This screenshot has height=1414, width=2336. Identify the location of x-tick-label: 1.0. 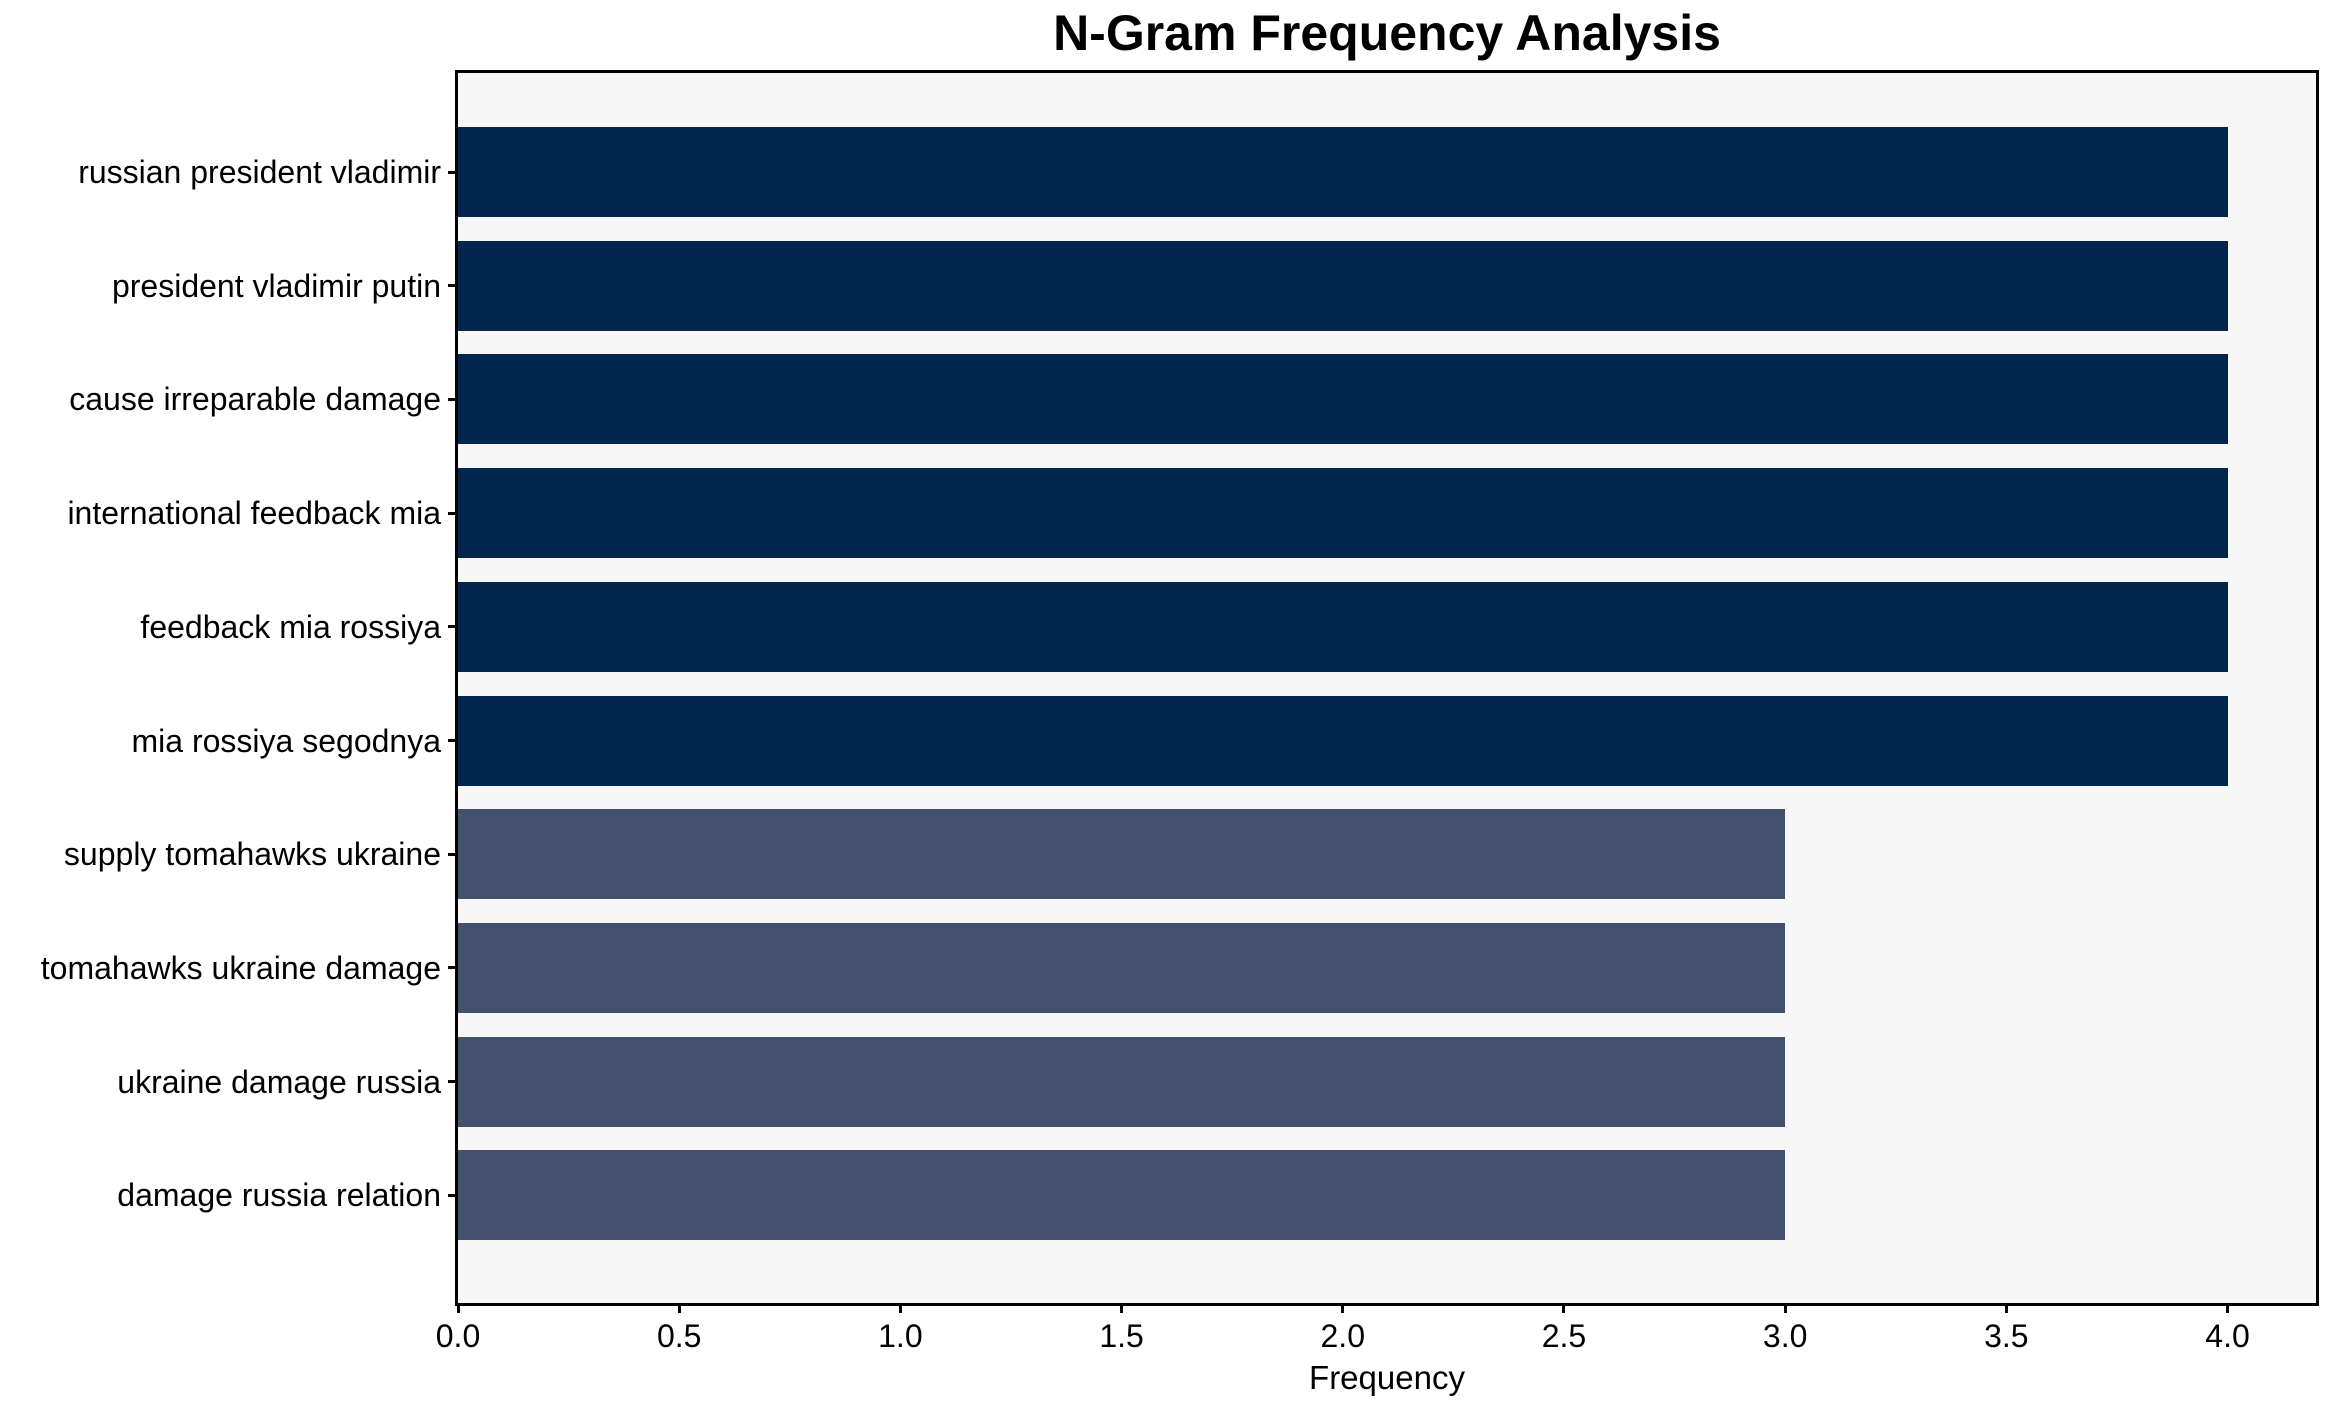
(900, 1336).